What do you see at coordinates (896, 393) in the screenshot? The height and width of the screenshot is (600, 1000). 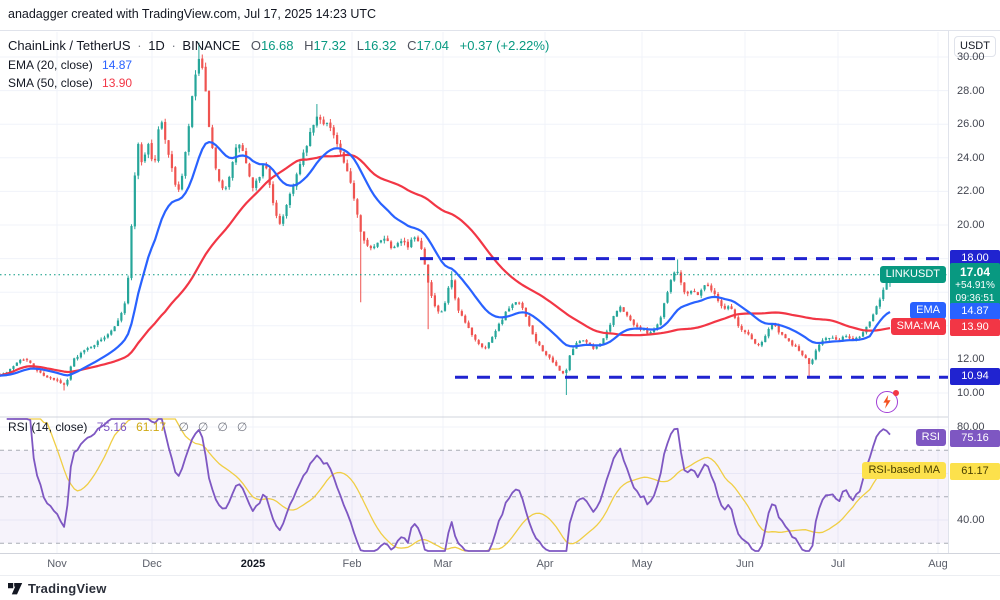 I see `notification-dot` at bounding box center [896, 393].